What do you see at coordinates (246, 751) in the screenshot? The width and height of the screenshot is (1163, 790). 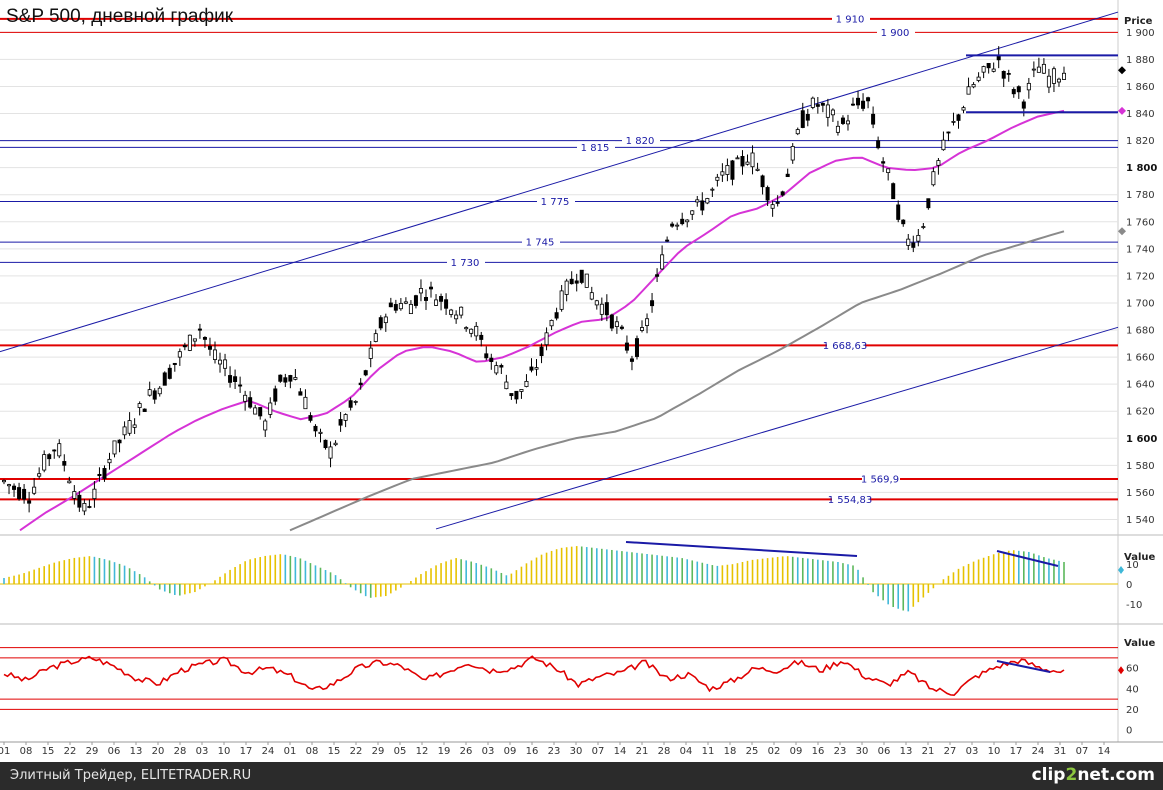 I see `x-tick-label: 17` at bounding box center [246, 751].